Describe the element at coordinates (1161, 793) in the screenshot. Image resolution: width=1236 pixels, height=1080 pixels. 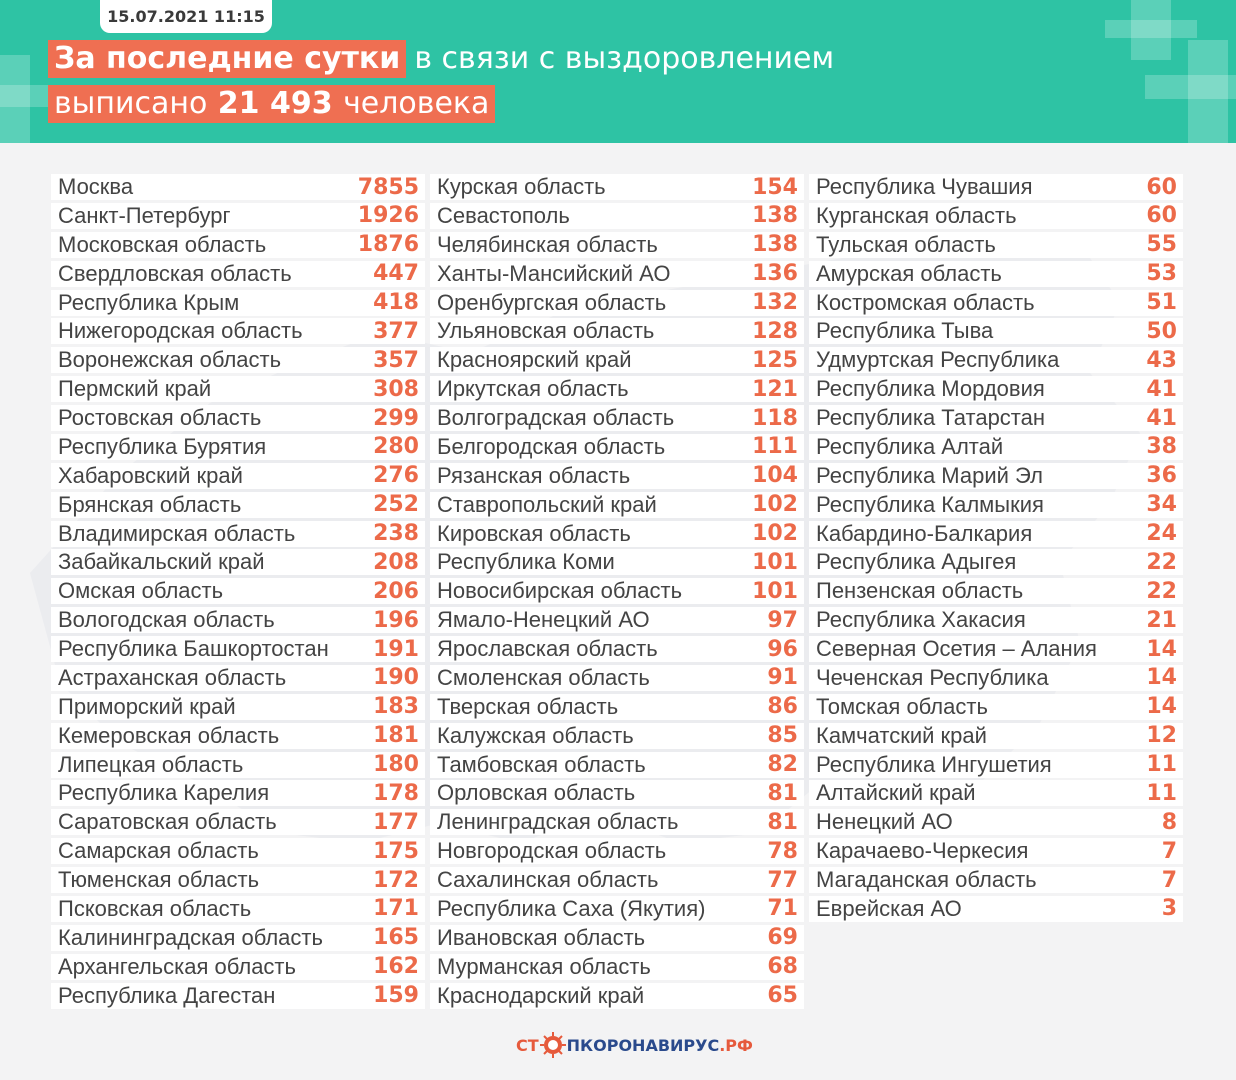
I see `region-count: 11` at that location.